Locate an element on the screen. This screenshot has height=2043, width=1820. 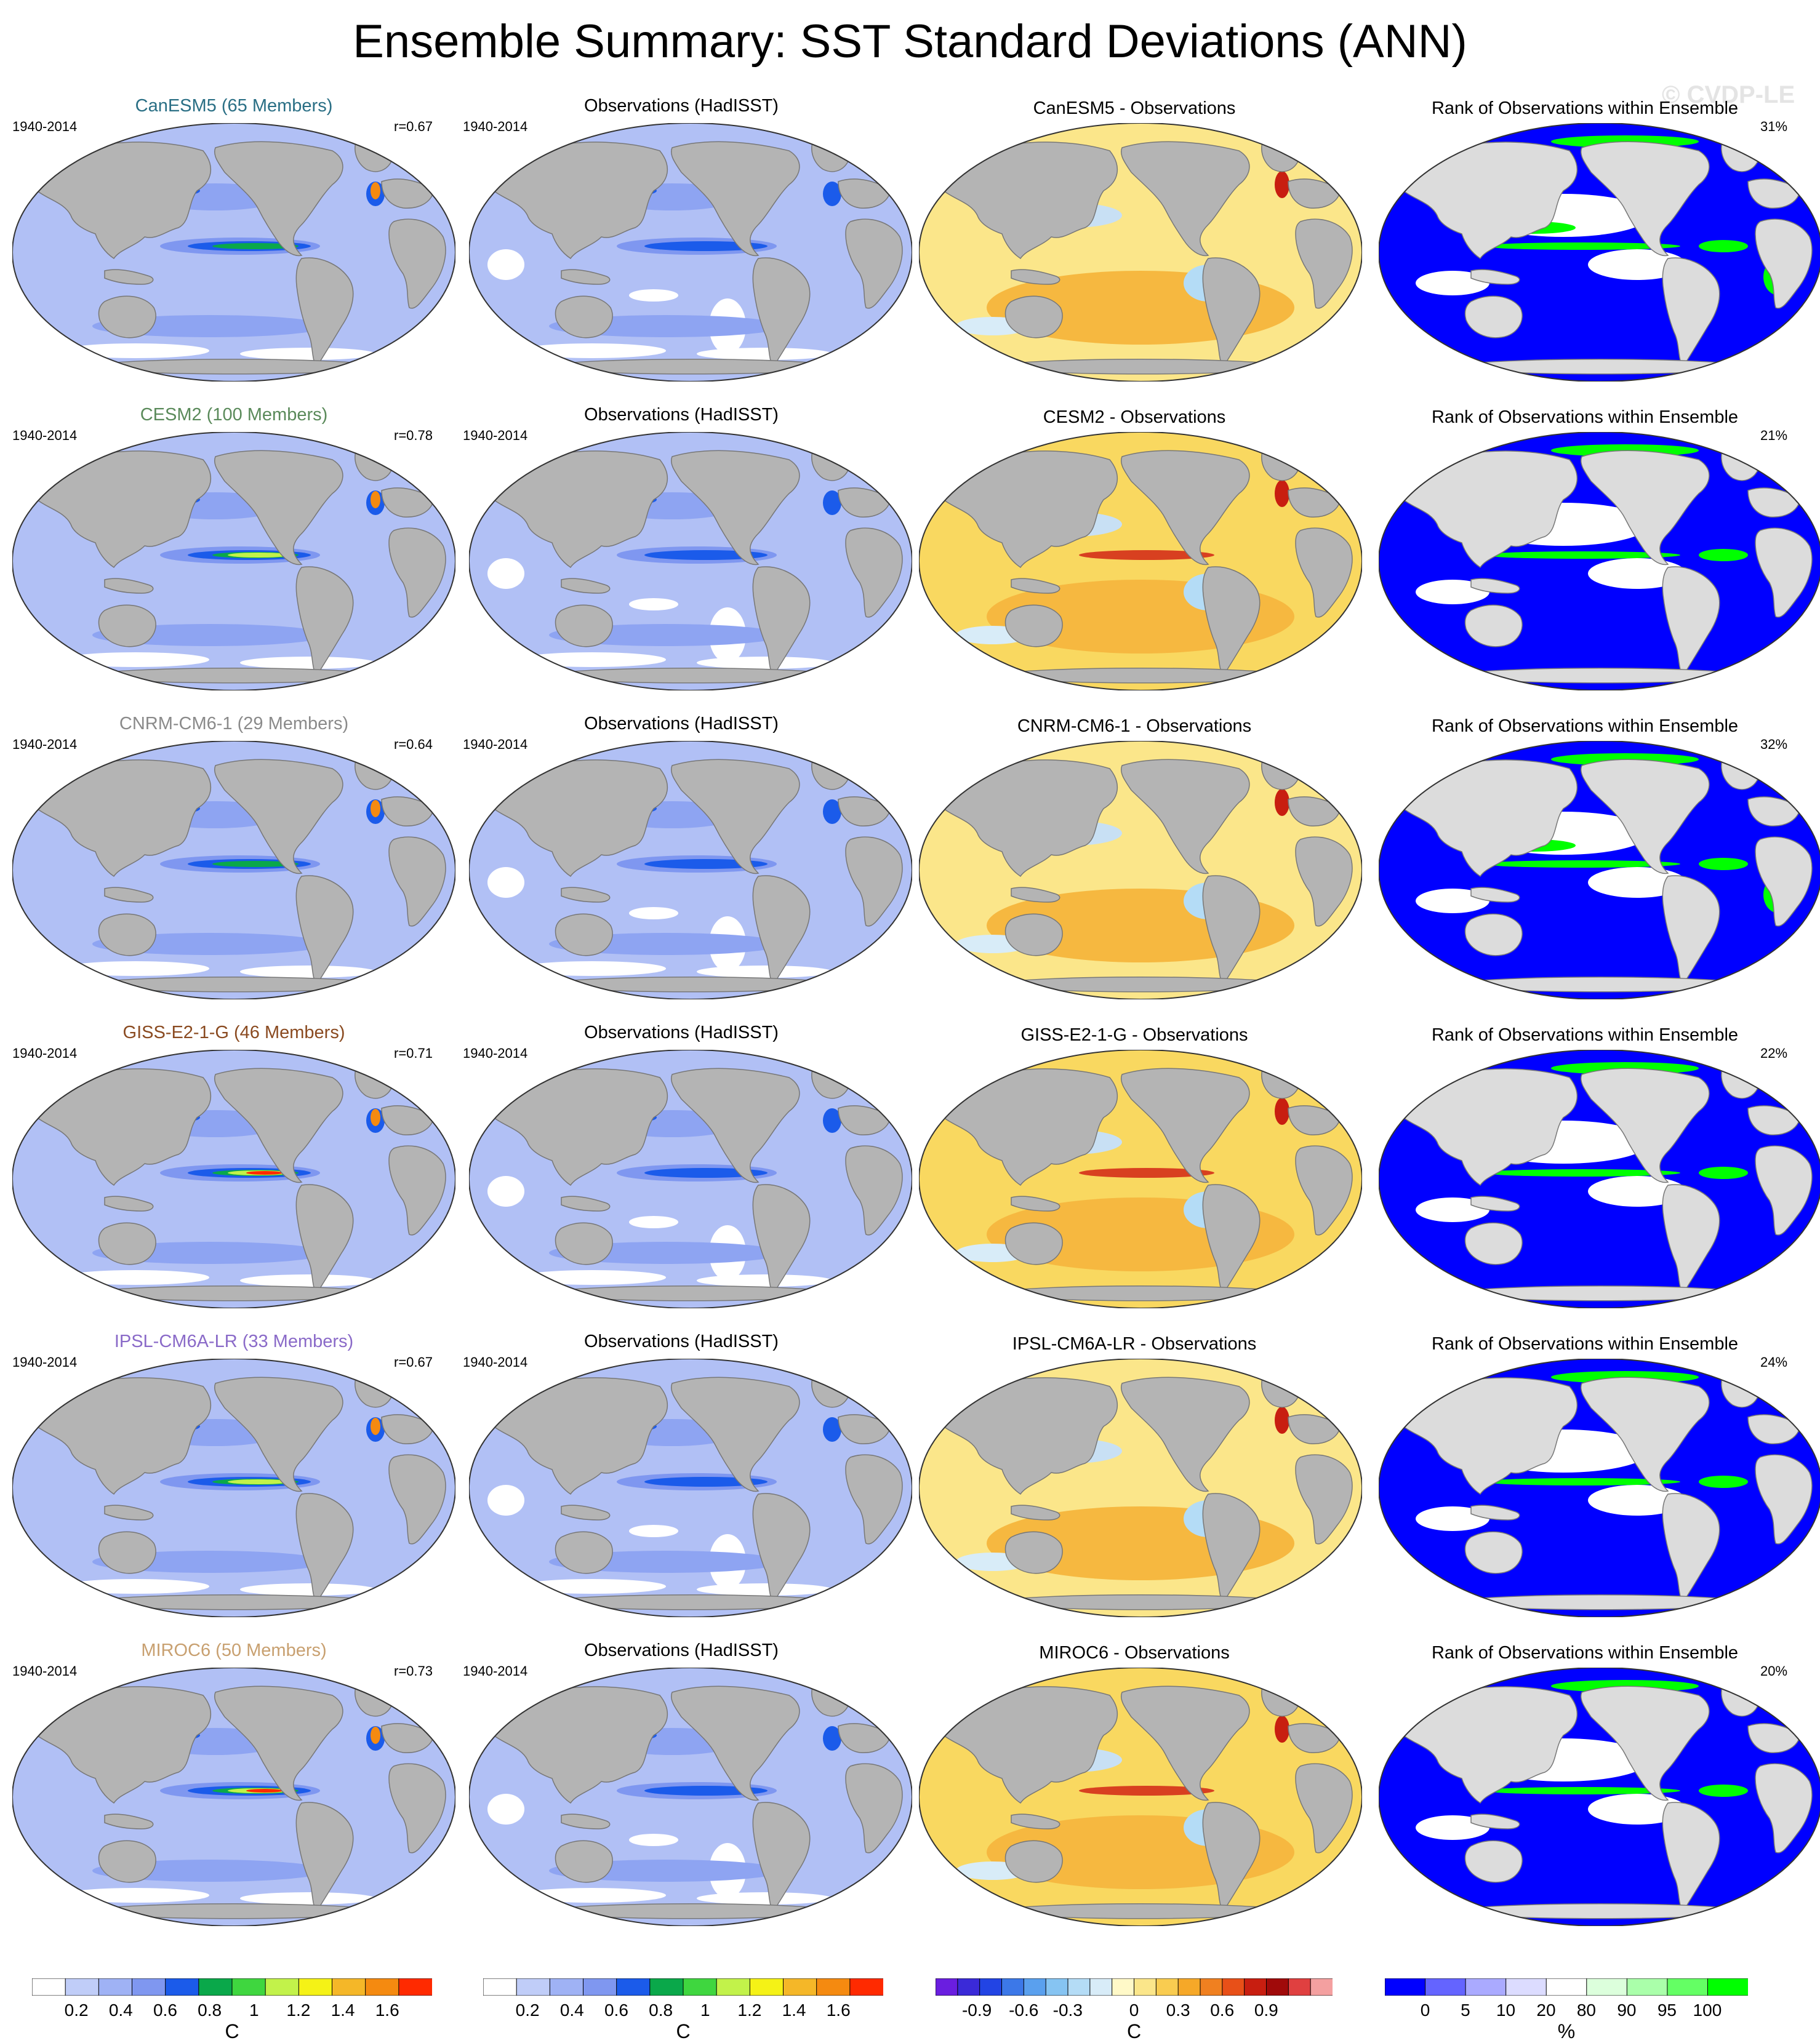
gulf-stream-peak is located at coordinates (375, 808).